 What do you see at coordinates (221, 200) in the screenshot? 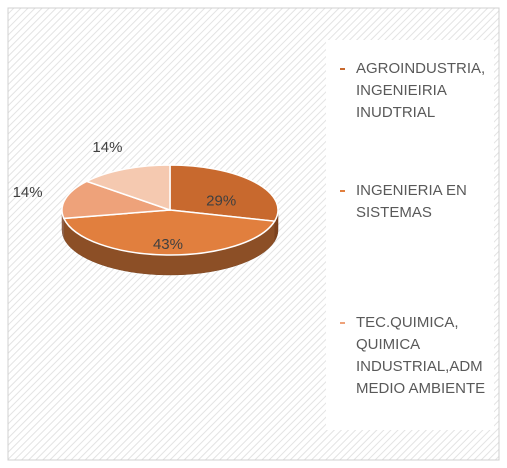
I see `data-label: 29%` at bounding box center [221, 200].